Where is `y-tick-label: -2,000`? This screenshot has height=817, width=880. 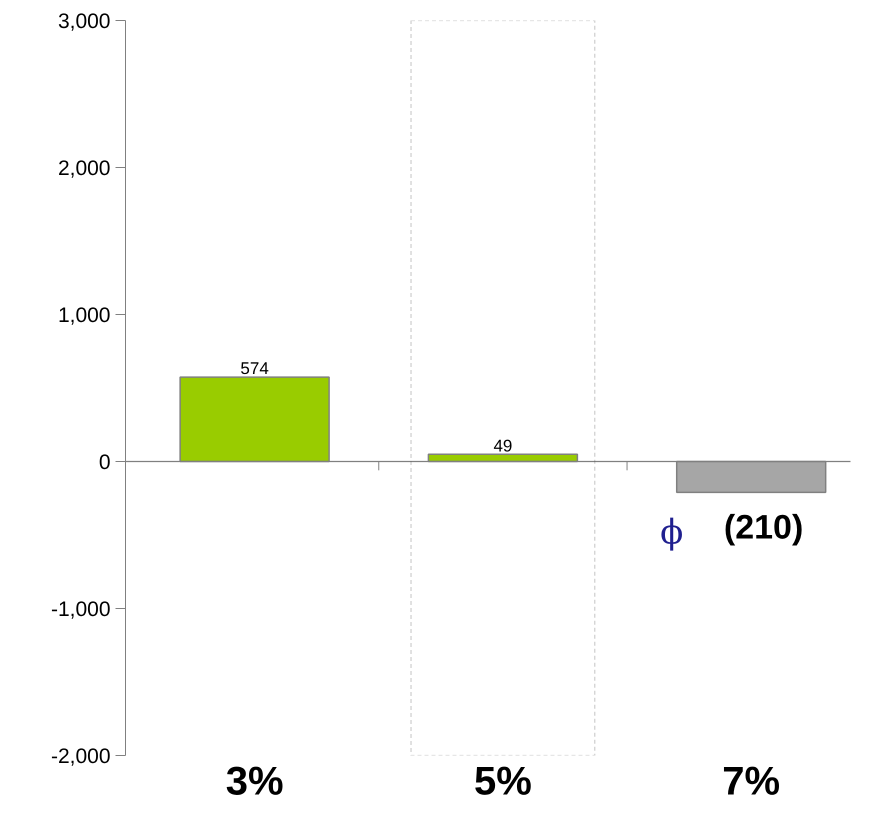
y-tick-label: -2,000 is located at coordinates (80, 756).